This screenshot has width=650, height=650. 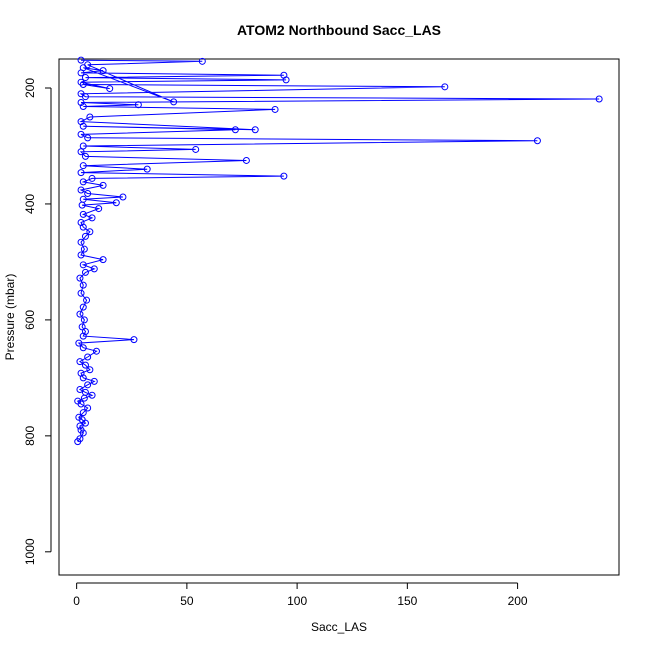 What do you see at coordinates (37, 321) in the screenshot?
I see `y-axis: 200 400 600 800 1000` at bounding box center [37, 321].